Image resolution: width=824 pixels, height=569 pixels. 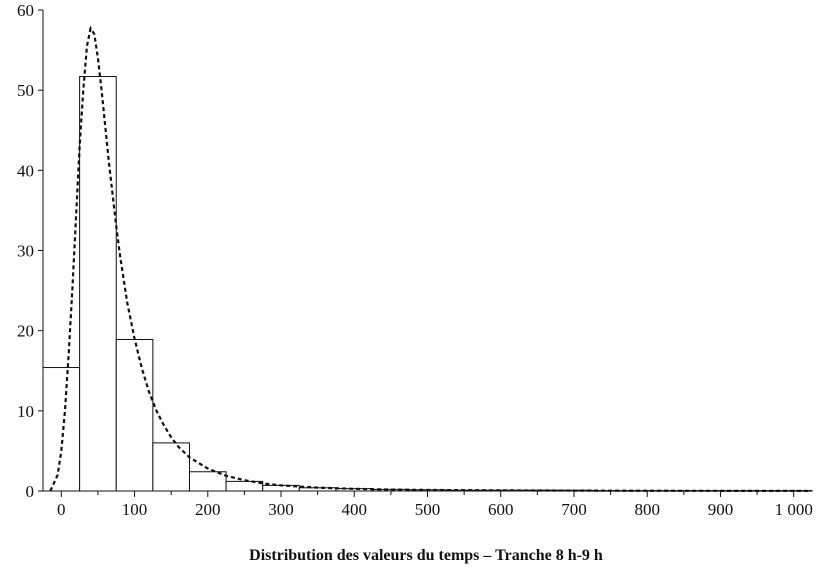 What do you see at coordinates (25, 331) in the screenshot?
I see `y-tick-label-20: 20` at bounding box center [25, 331].